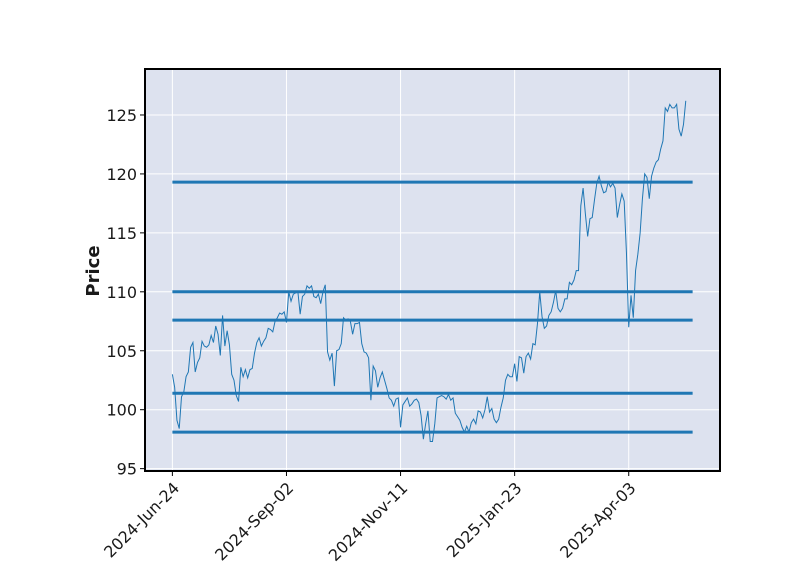  What do you see at coordinates (121, 174) in the screenshot?
I see `y-tick-label: 120` at bounding box center [121, 174].